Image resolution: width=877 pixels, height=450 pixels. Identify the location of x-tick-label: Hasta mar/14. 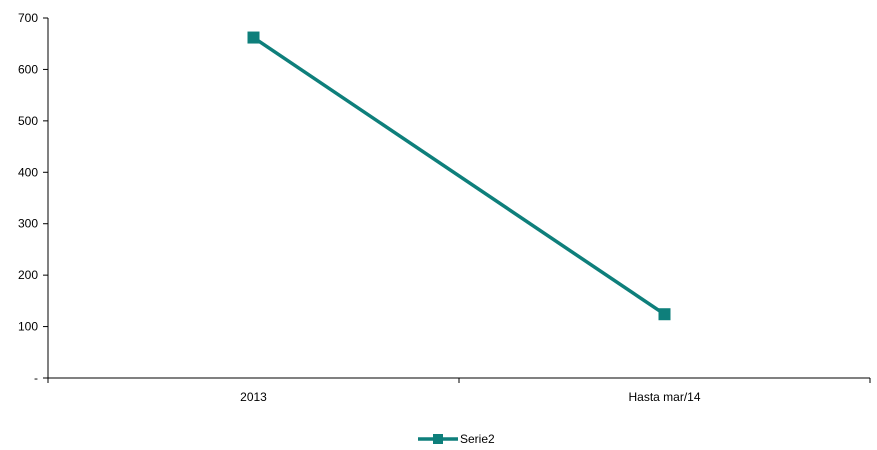
(664, 397).